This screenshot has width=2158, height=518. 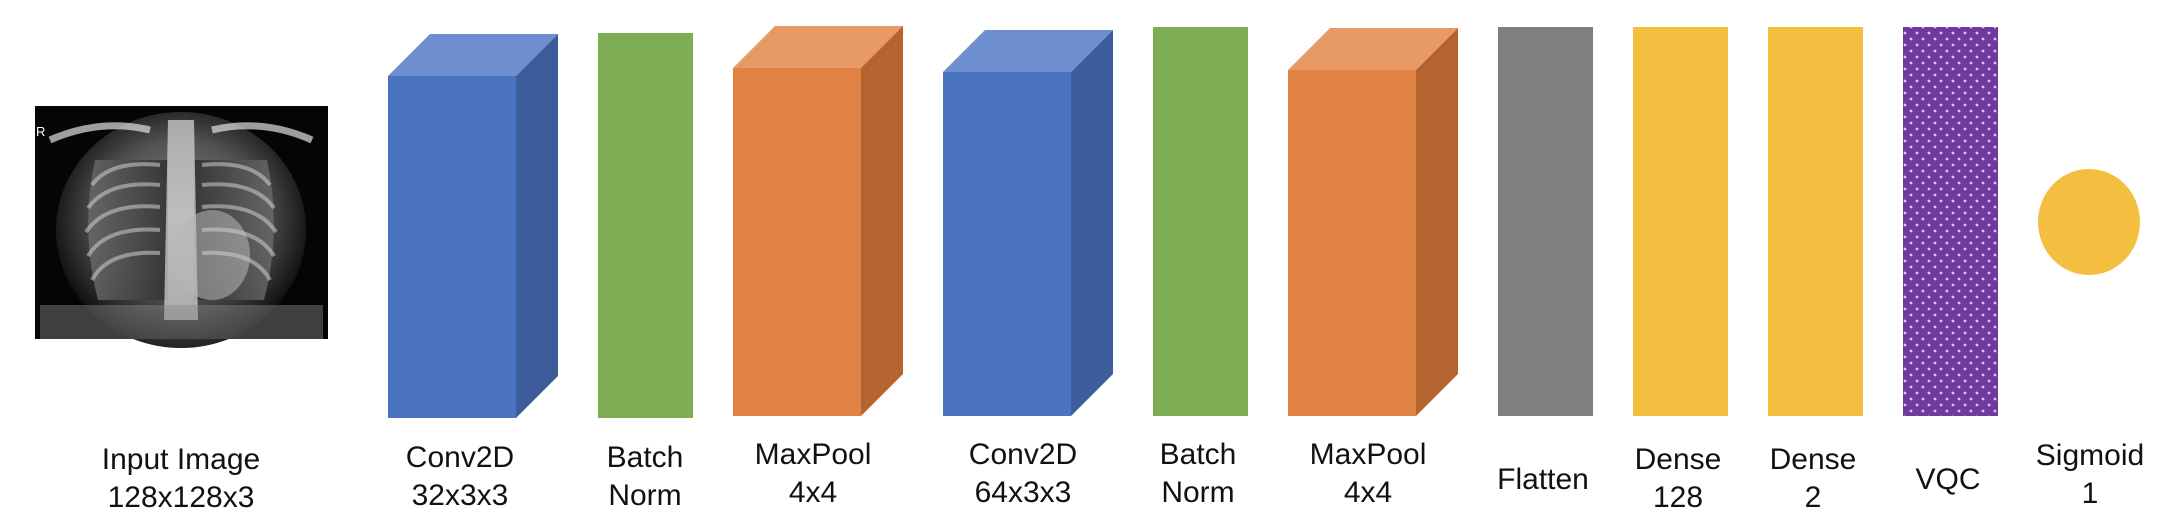 I want to click on label-maxpool-1: MaxPool 4x4, so click(x=813, y=473).